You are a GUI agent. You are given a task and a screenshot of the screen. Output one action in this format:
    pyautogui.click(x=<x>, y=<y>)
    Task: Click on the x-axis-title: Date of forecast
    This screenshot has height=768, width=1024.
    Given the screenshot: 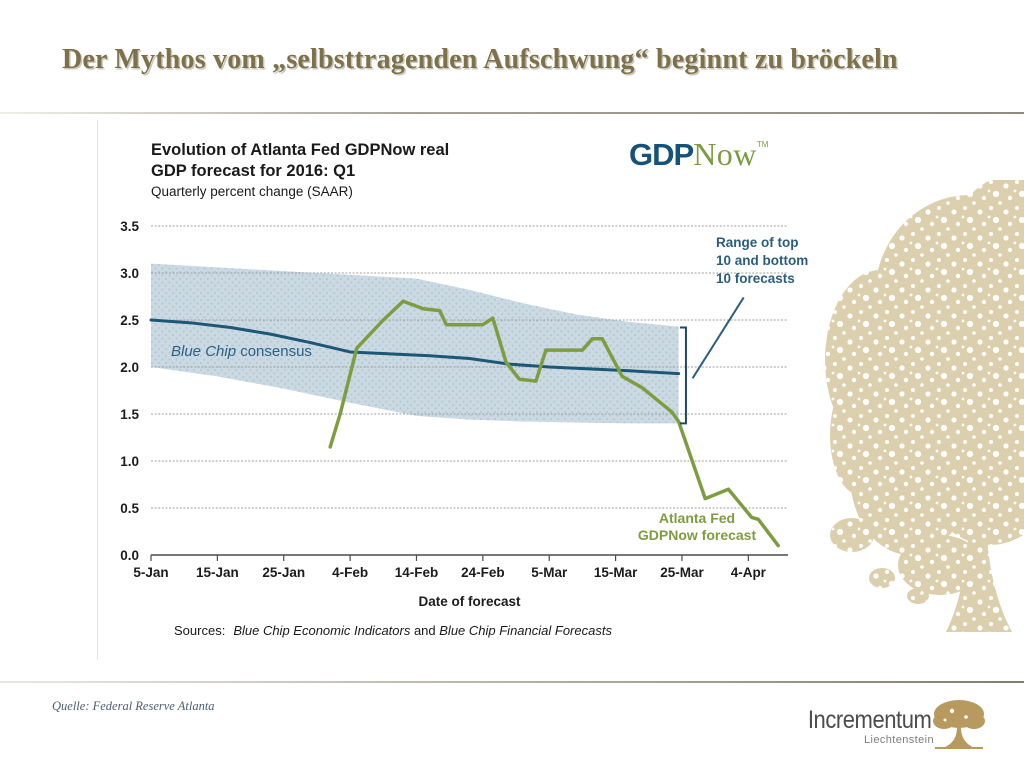 What is the action you would take?
    pyautogui.click(x=469, y=601)
    